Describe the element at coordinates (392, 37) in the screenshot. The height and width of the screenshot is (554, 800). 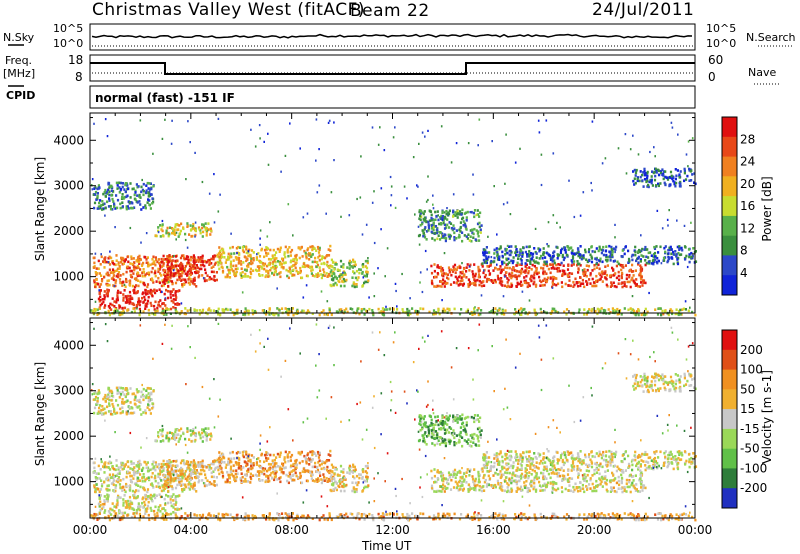
I see `noise-panel-frame` at that location.